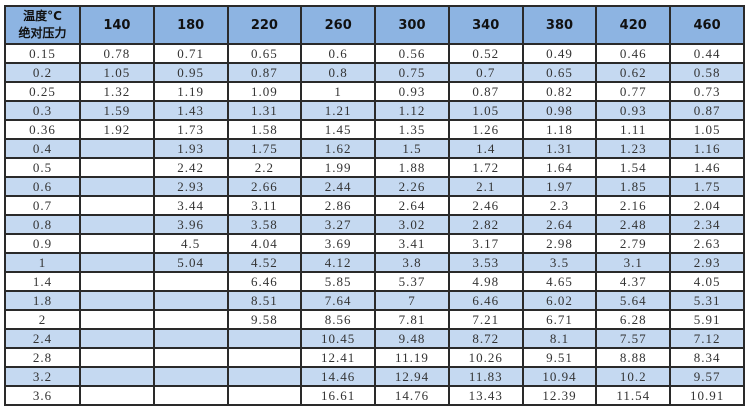 Image resolution: width=750 pixels, height=413 pixels. Describe the element at coordinates (42, 338) in the screenshot. I see `pressure-cell: 2.4` at that location.